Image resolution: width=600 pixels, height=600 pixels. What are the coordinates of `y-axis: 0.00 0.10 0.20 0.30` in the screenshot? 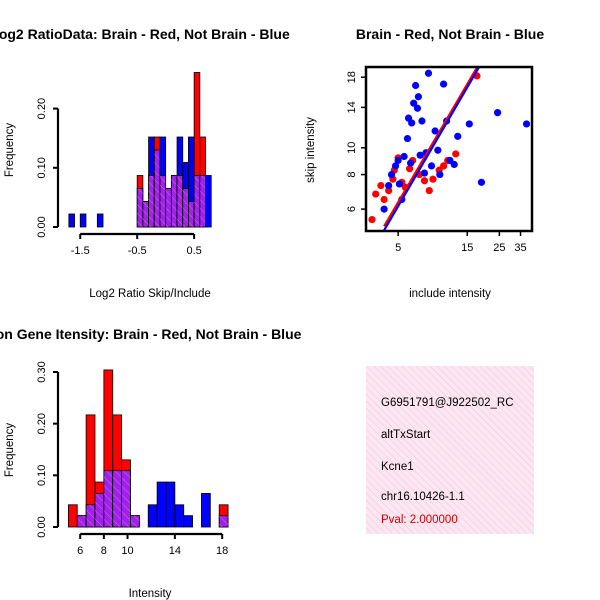 It's located at (48, 449).